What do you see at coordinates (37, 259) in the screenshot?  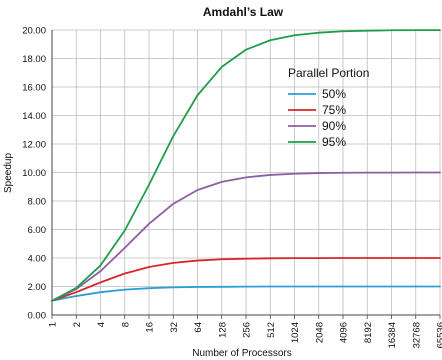 I see `y-tick-label: 4.00` at bounding box center [37, 259].